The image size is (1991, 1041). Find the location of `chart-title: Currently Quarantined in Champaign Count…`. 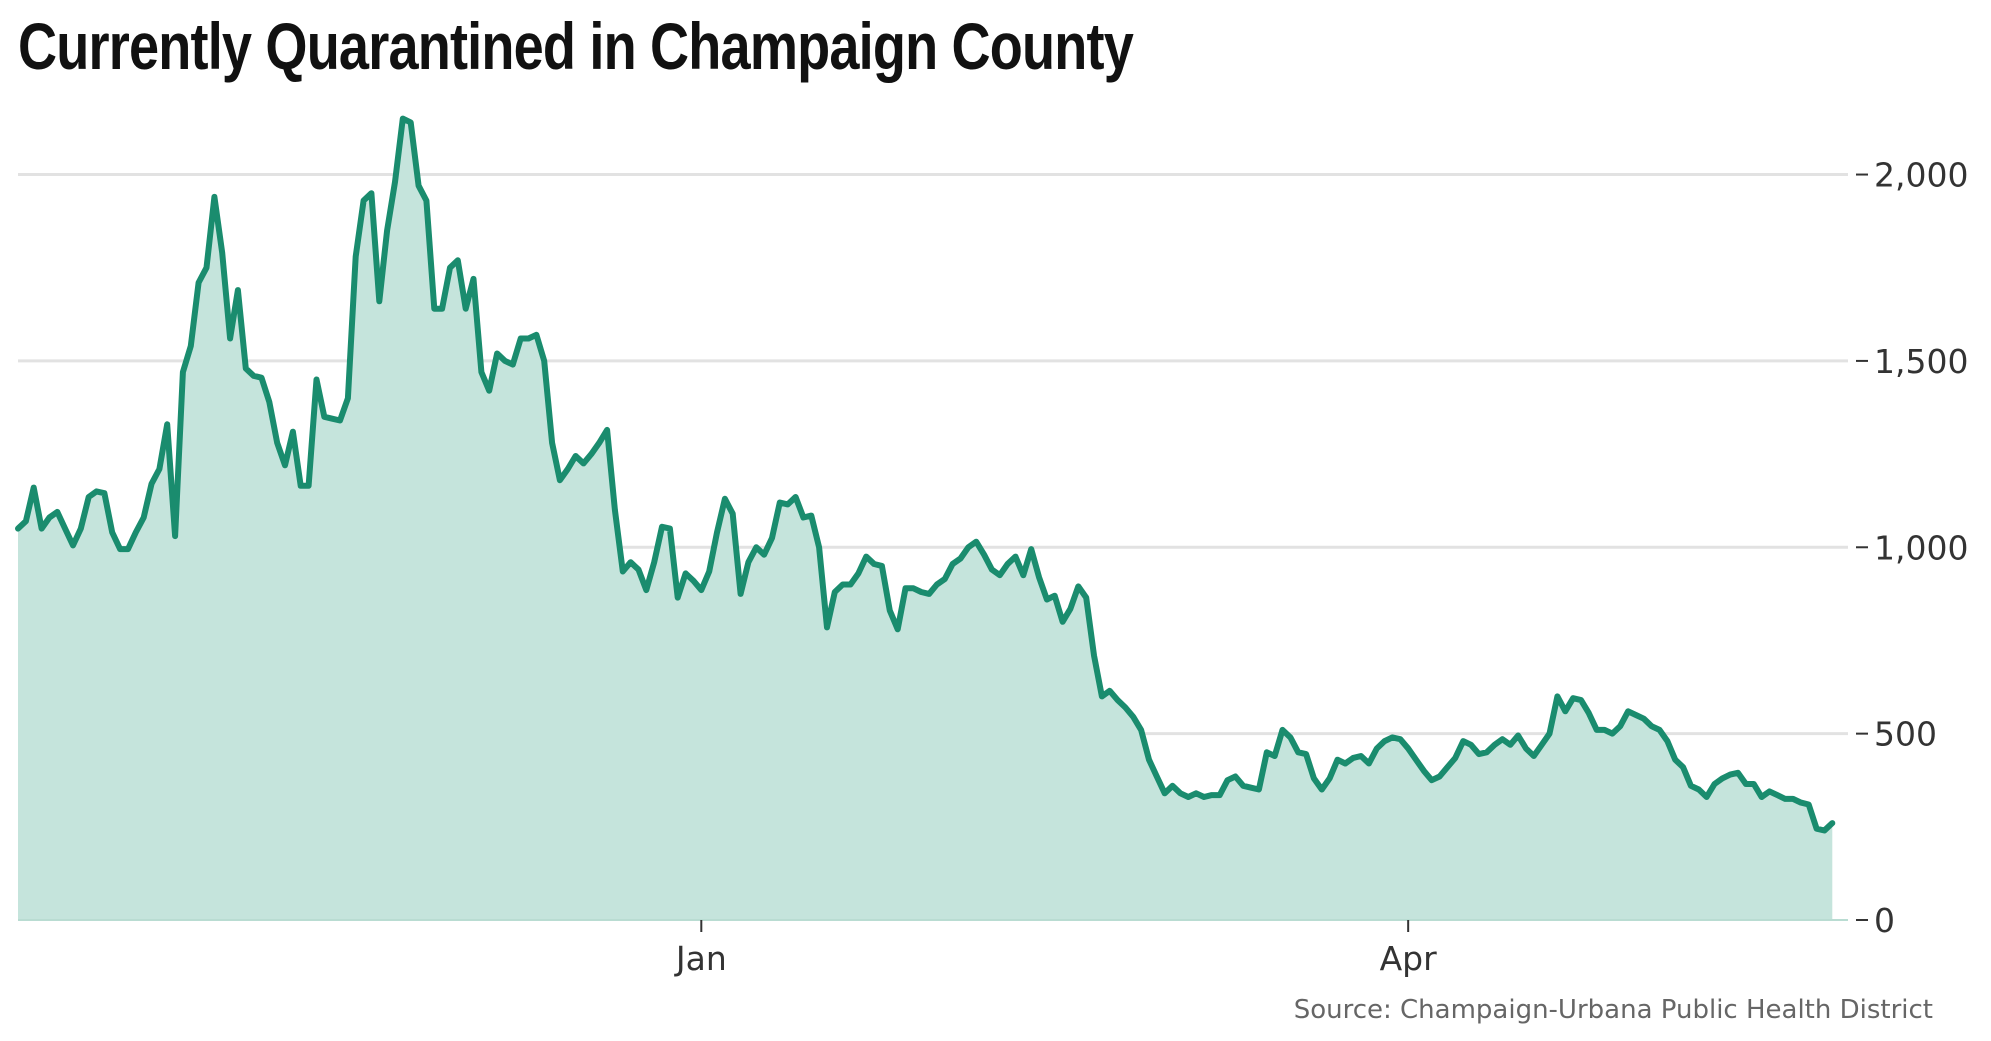

chart-title: Currently Quarantined in Champaign Count… is located at coordinates (576, 46).